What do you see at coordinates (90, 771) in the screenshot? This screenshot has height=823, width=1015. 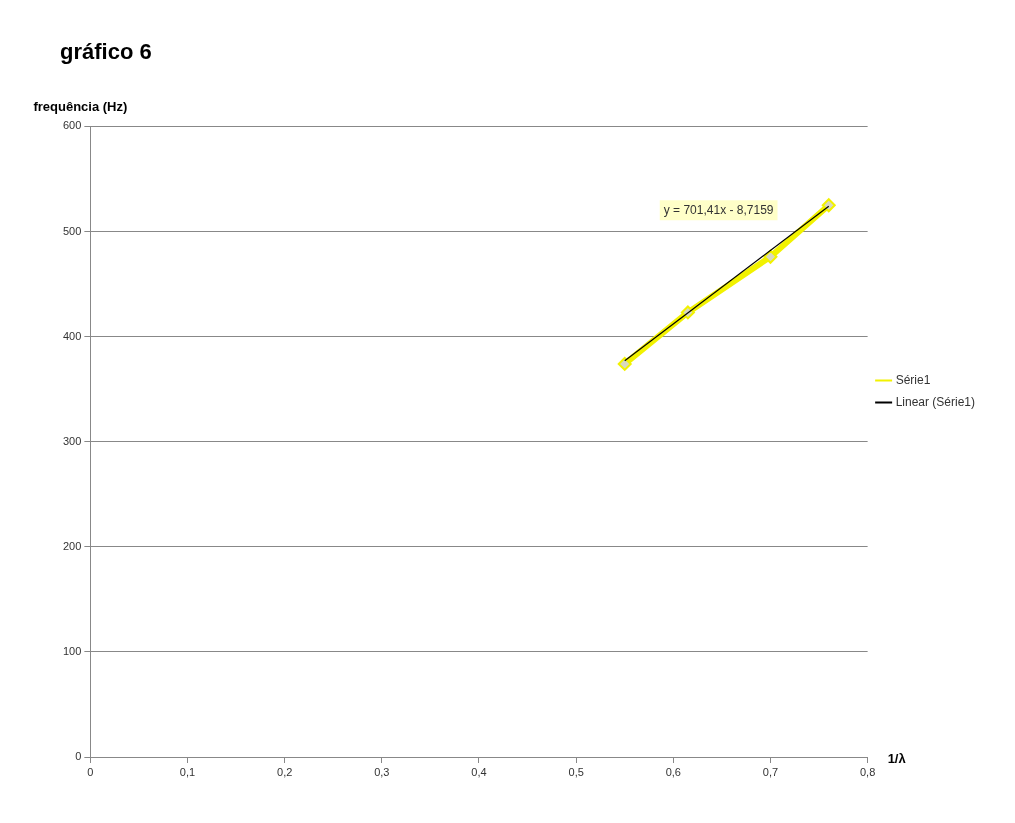 I see `x-tick-label: 0` at bounding box center [90, 771].